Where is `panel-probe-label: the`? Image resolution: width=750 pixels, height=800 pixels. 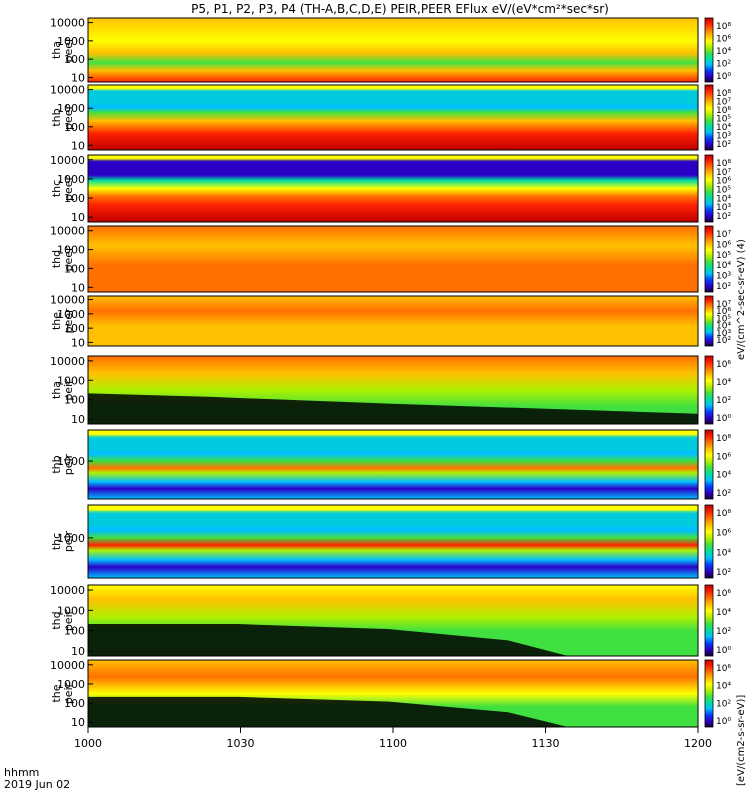
panel-probe-label: the is located at coordinates (56, 321).